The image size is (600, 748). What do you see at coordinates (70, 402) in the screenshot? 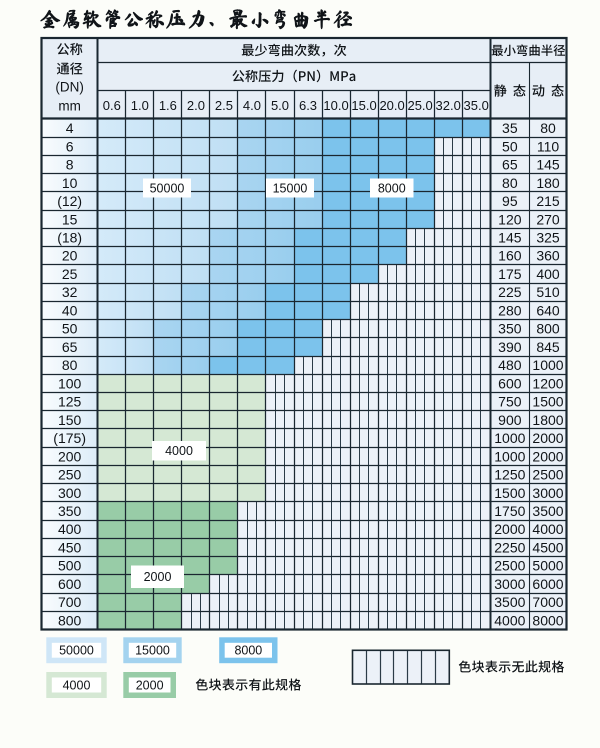
I see `svg-text: 125` at bounding box center [70, 402].